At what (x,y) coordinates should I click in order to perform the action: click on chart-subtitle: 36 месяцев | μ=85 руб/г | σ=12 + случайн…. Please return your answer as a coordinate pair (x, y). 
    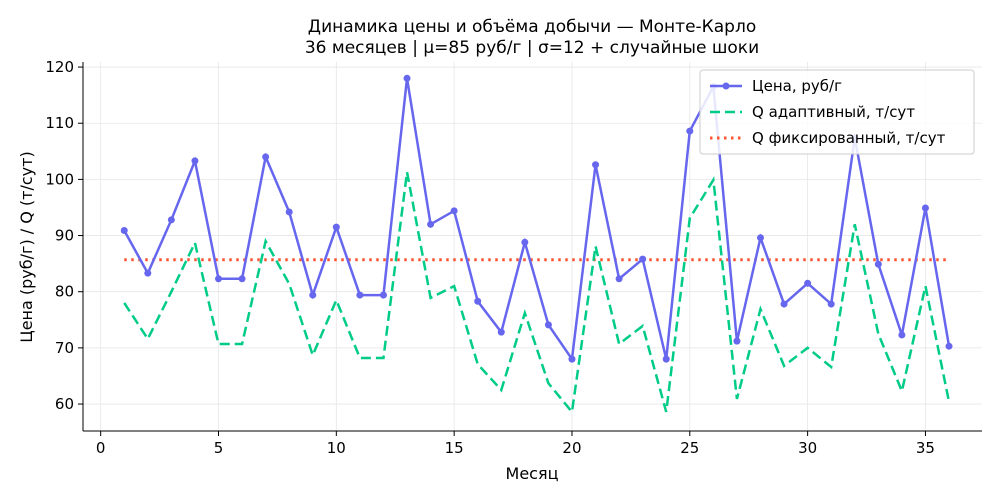
    Looking at the image, I should click on (532, 48).